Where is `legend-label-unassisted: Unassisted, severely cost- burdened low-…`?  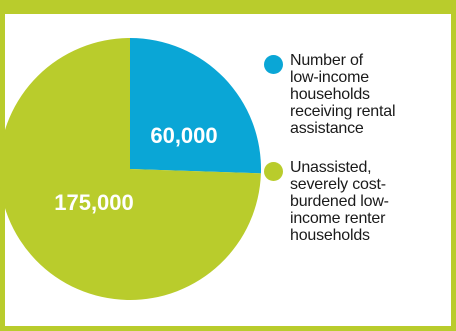
legend-label-unassisted: Unassisted, severely cost- burdened low-… is located at coordinates (367, 201).